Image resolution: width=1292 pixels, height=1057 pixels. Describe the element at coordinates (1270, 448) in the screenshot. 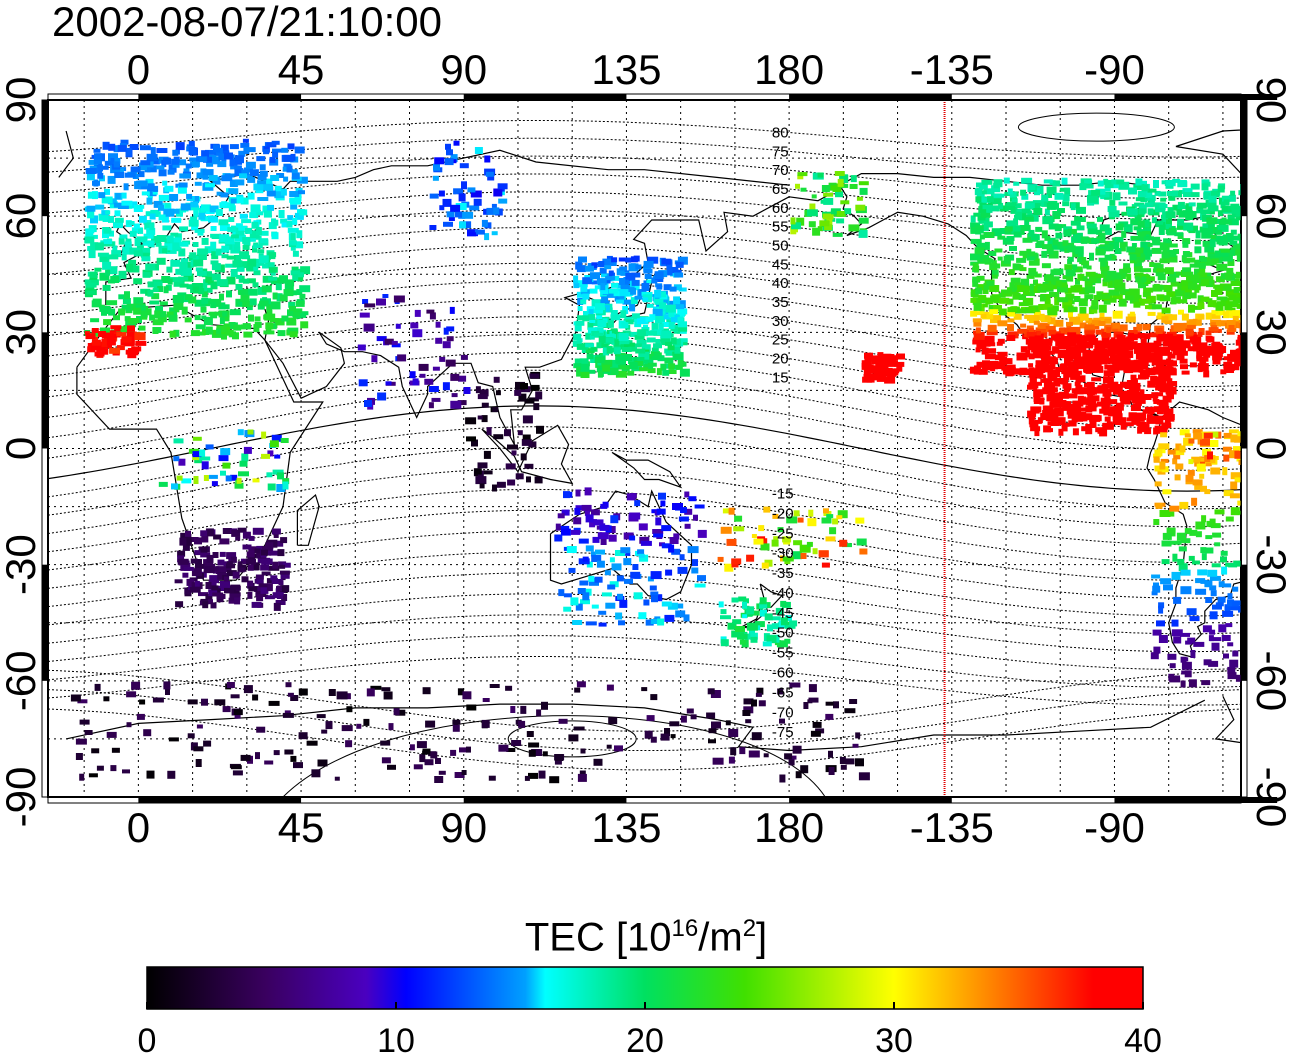

I see `right-lat-tick-label: 0` at that location.